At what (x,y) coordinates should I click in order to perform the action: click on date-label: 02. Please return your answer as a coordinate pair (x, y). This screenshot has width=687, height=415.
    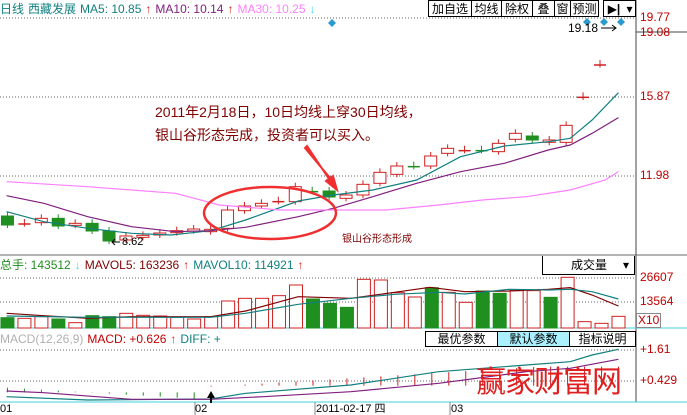
    Looking at the image, I should click on (201, 409).